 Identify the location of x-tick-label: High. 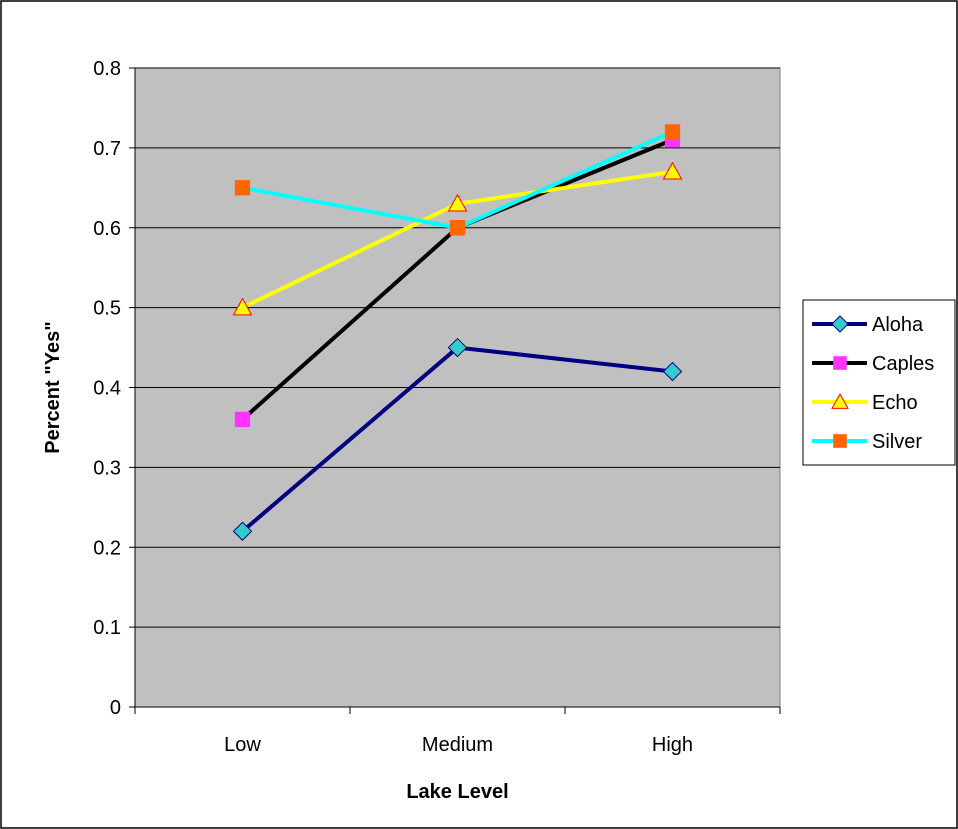
(672, 745).